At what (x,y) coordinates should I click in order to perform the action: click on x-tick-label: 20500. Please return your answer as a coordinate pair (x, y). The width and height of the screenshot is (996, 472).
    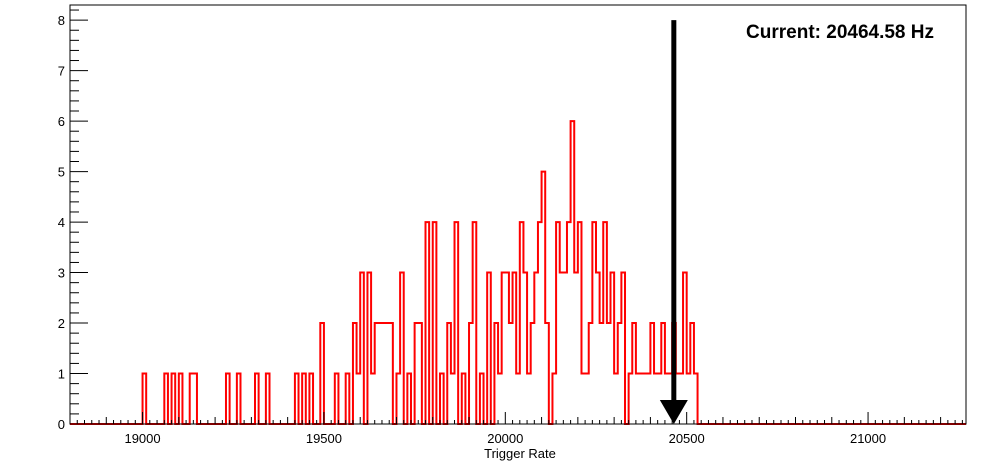
    Looking at the image, I should click on (687, 438).